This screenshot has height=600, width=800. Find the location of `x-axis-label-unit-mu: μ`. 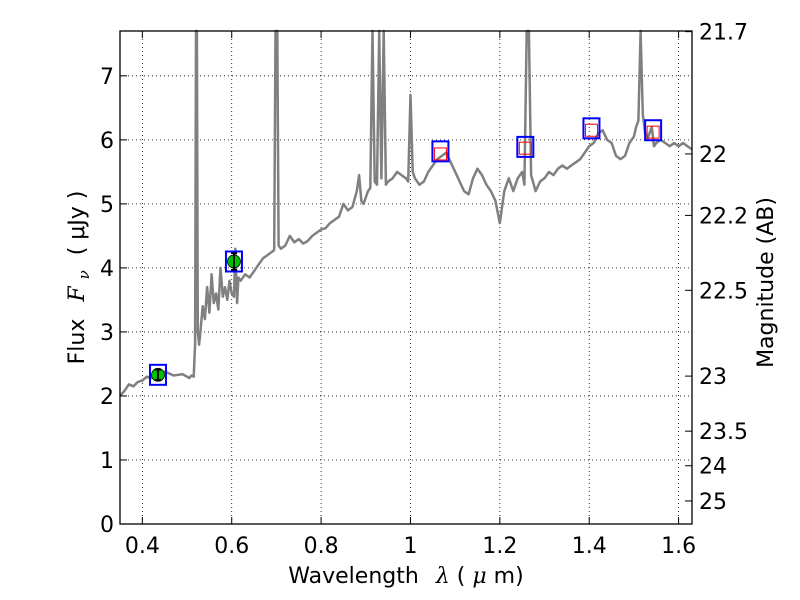

x-axis-label-unit-mu: μ is located at coordinates (479, 576).